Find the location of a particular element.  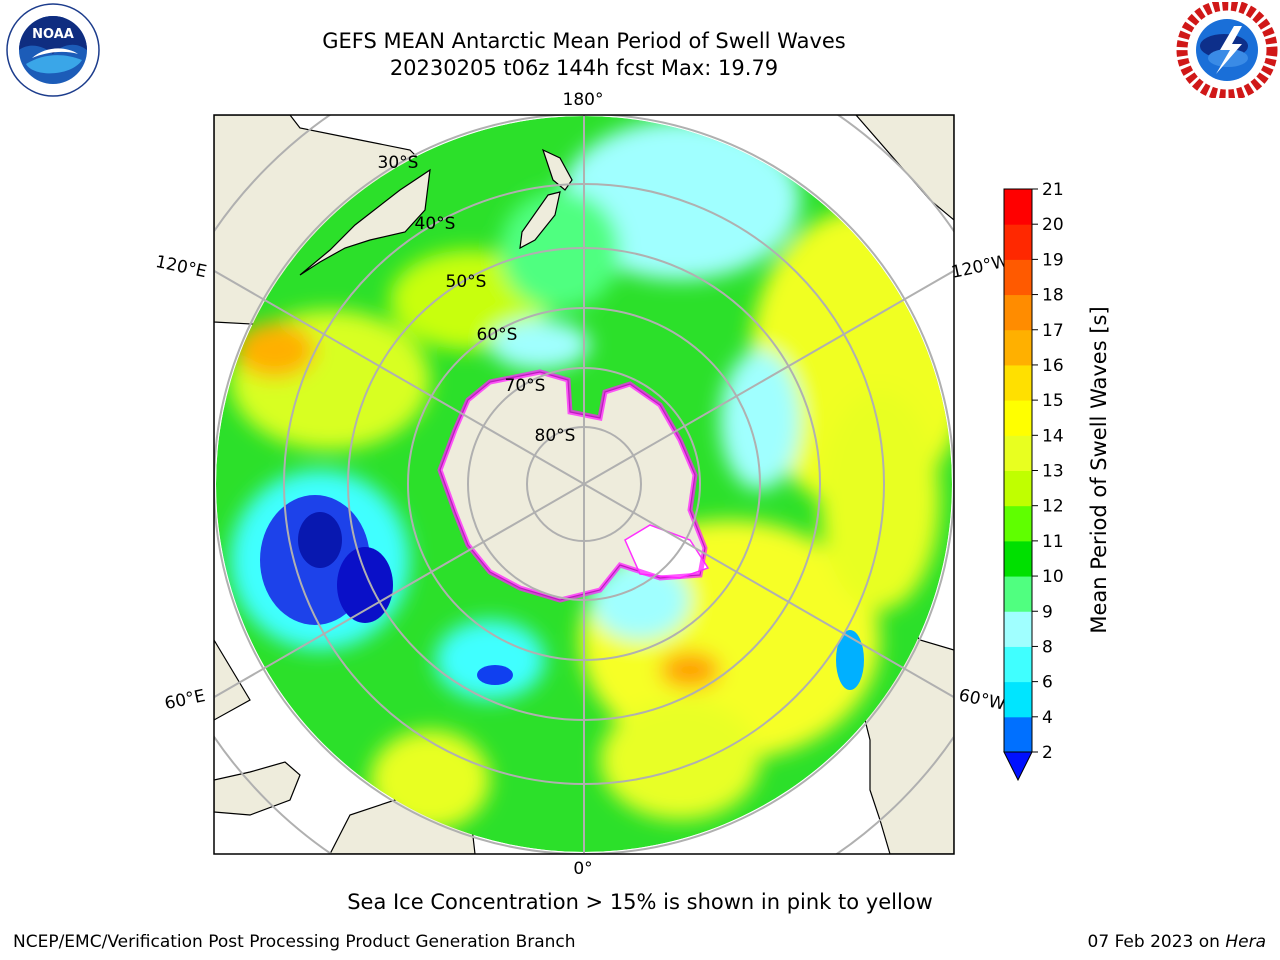

footer-date-text: 07 Feb 2023 on is located at coordinates (1156, 942).